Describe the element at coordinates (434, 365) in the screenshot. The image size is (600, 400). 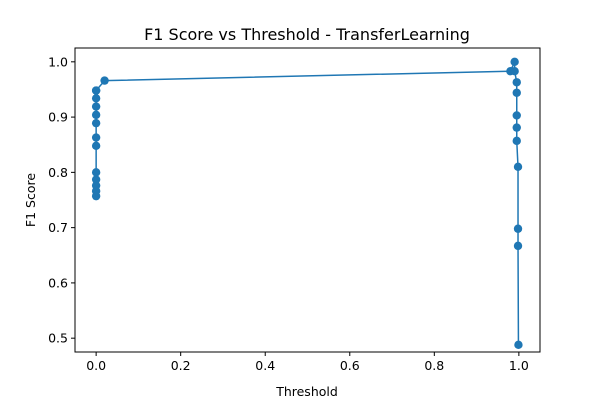
I see `x-tick-label: 0.8` at that location.